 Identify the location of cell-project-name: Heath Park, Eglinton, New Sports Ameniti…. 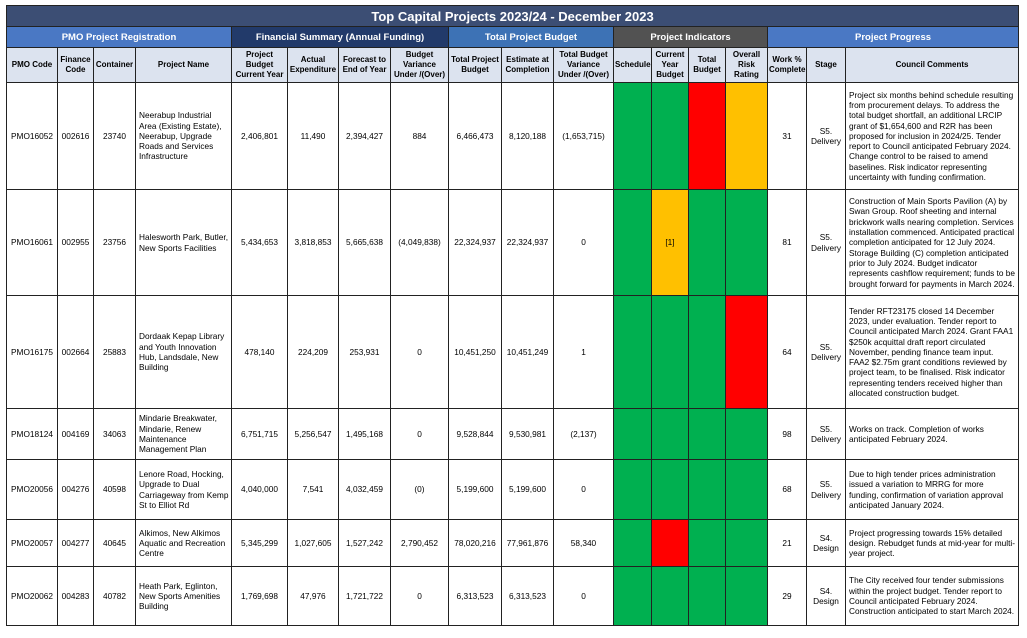
(183, 596).